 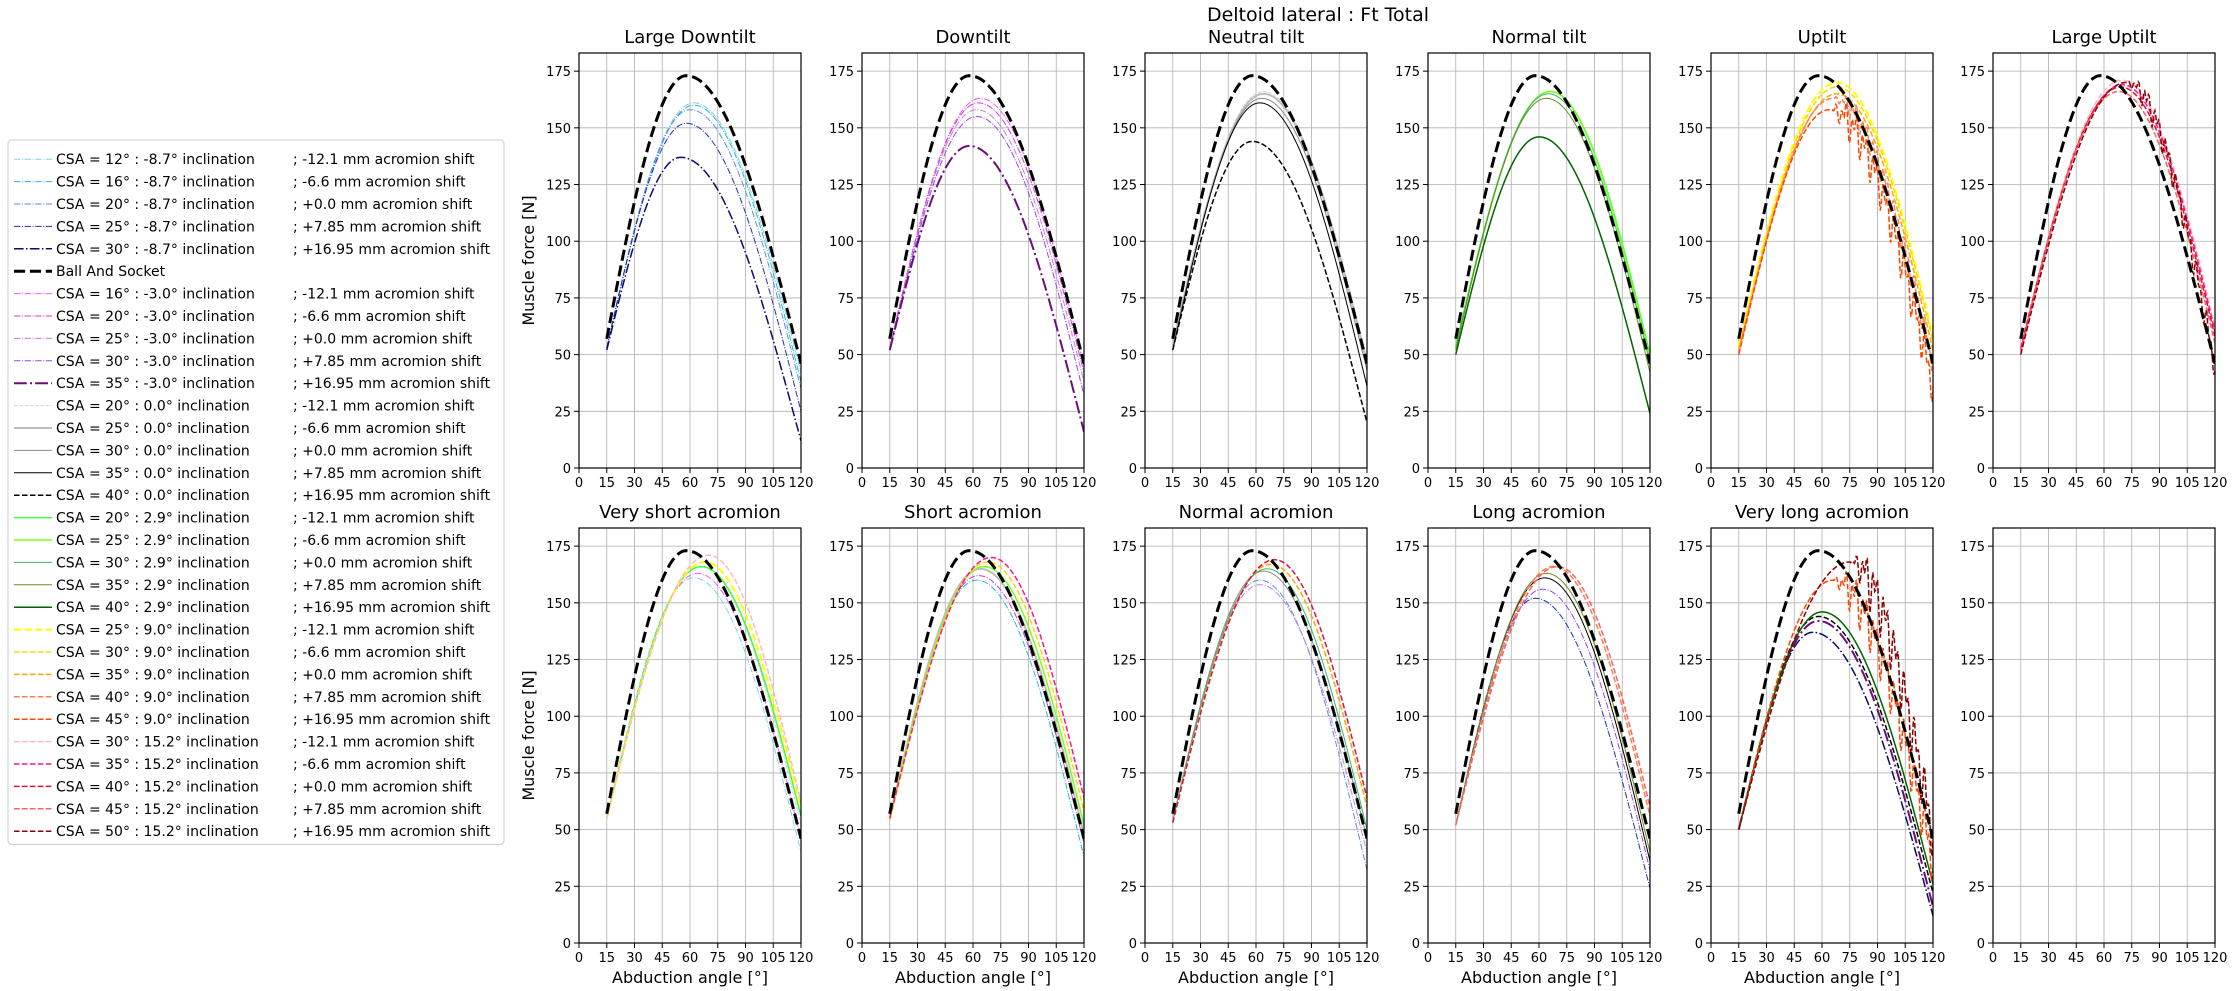 I want to click on legend-label: CSA = 40° : 9.0° inclination, so click(x=153, y=698).